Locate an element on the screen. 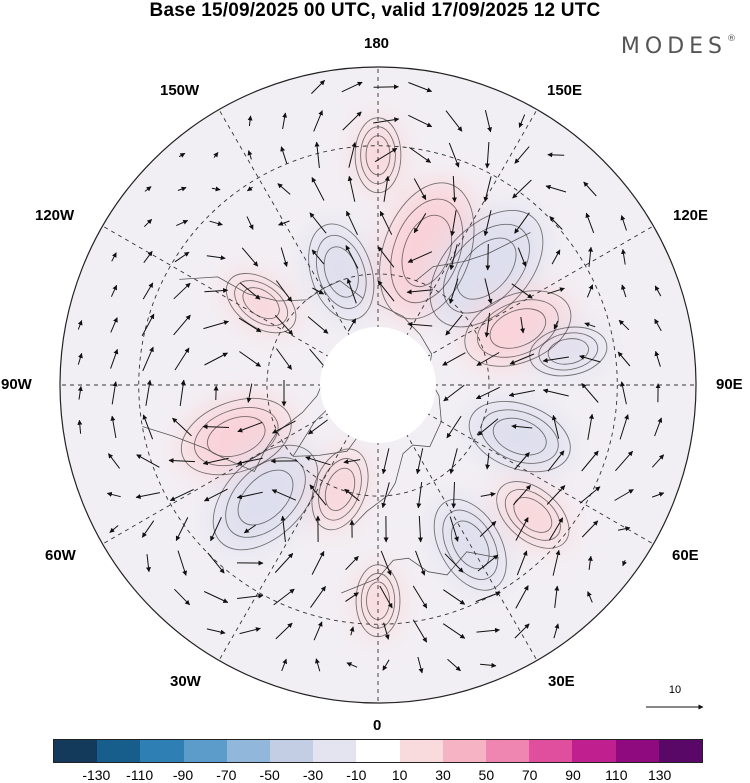 This screenshot has width=750, height=783. lon-label-150e: 150E is located at coordinates (565, 90).